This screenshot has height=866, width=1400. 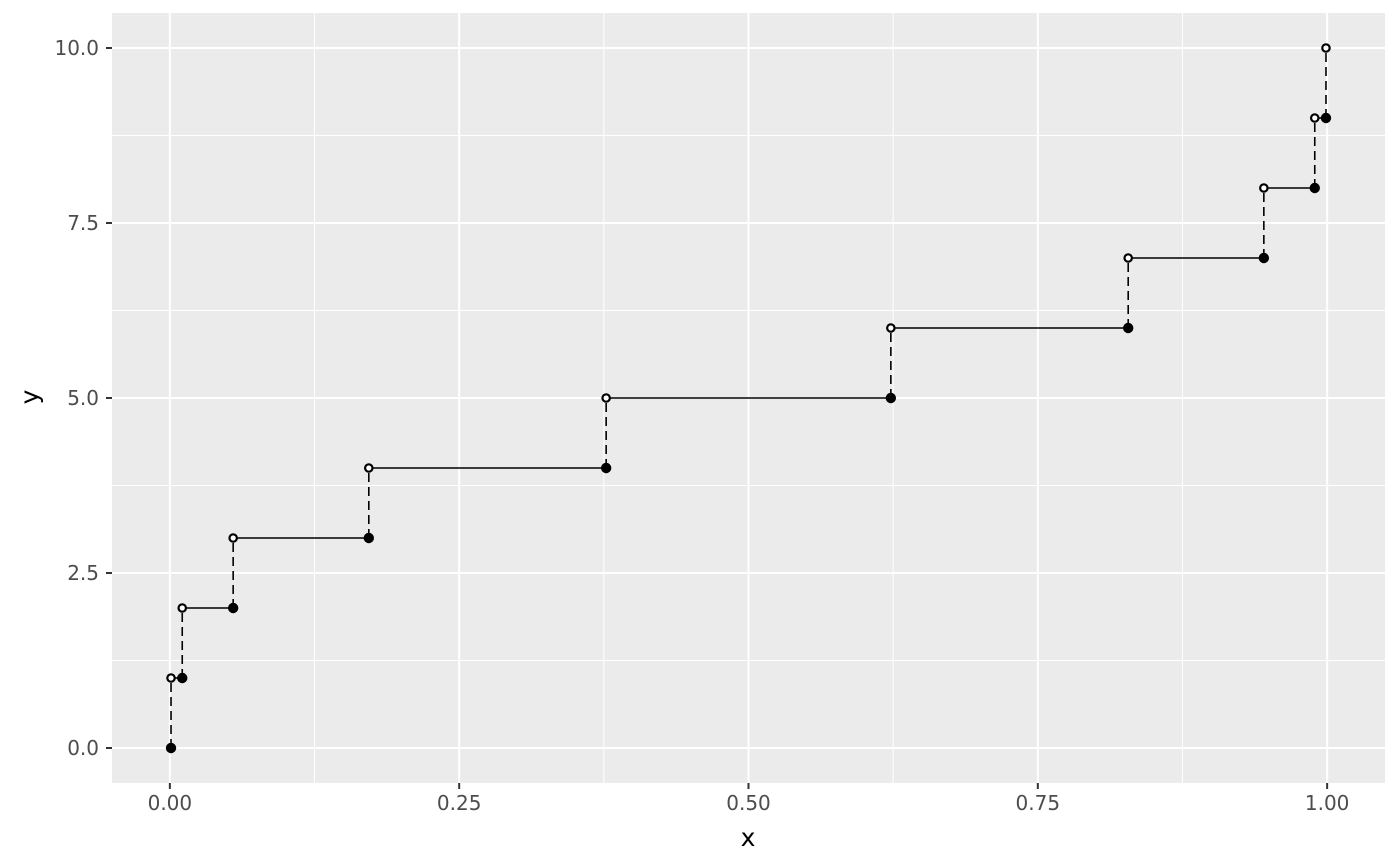 What do you see at coordinates (170, 803) in the screenshot?
I see `x-tick-label: 0.00` at bounding box center [170, 803].